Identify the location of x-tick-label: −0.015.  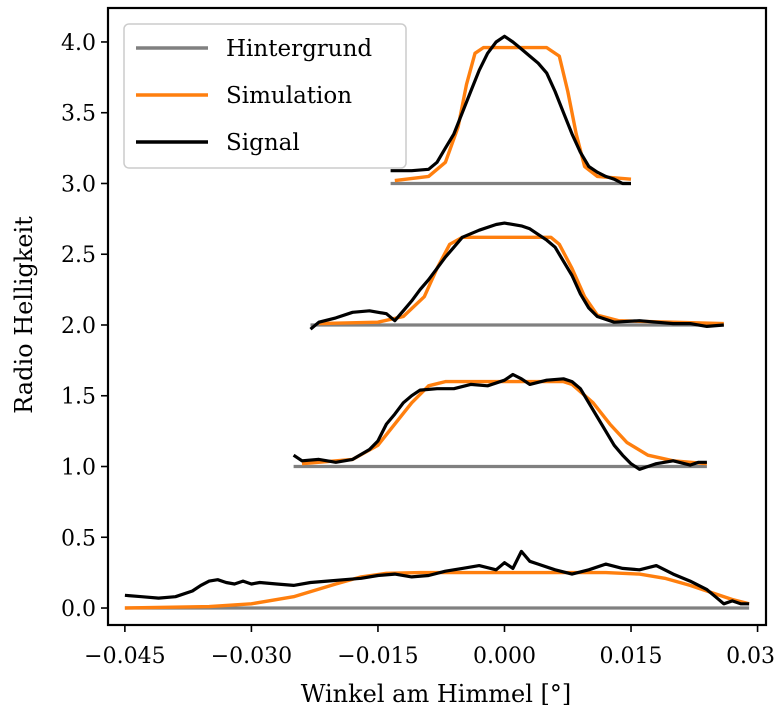
(377, 656).